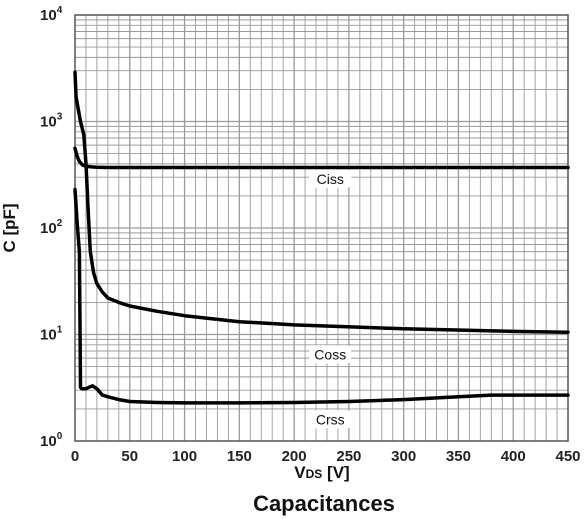  What do you see at coordinates (51, 121) in the screenshot?
I see `y-tick-label: 10³` at bounding box center [51, 121].